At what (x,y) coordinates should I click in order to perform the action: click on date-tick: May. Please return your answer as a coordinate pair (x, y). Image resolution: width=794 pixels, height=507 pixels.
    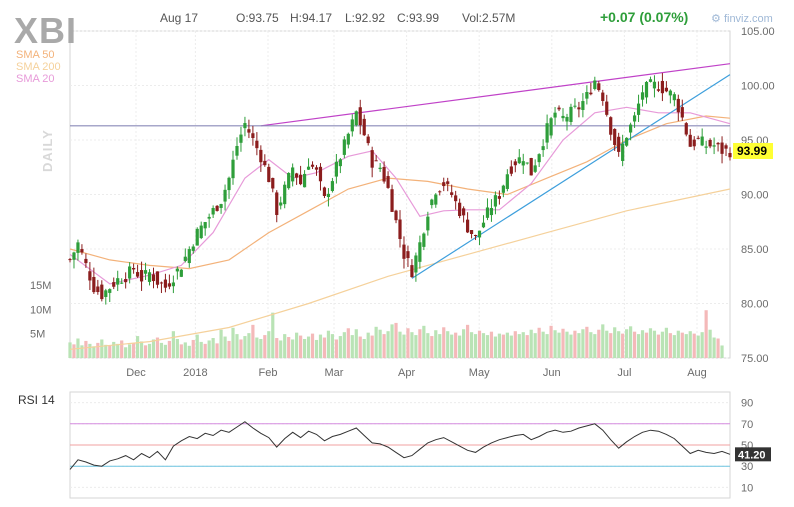
    Looking at the image, I should click on (479, 373).